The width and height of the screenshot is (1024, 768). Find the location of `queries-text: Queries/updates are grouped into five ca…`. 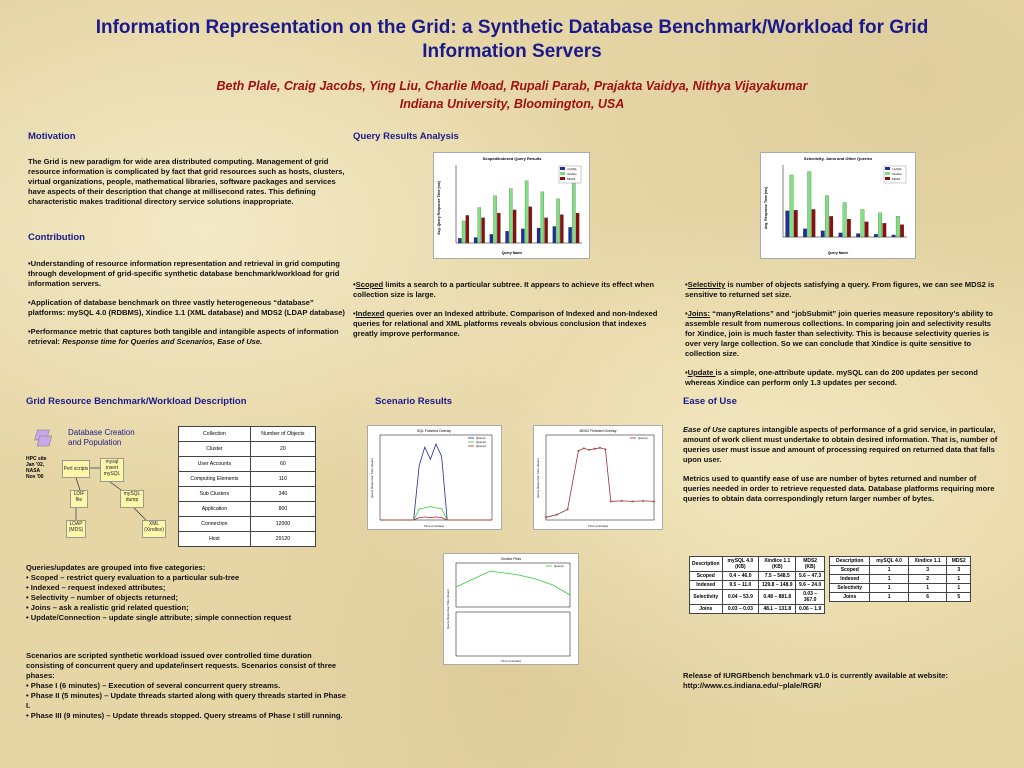

queries-text: Queries/updates are grouped into five ca… is located at coordinates (188, 593).